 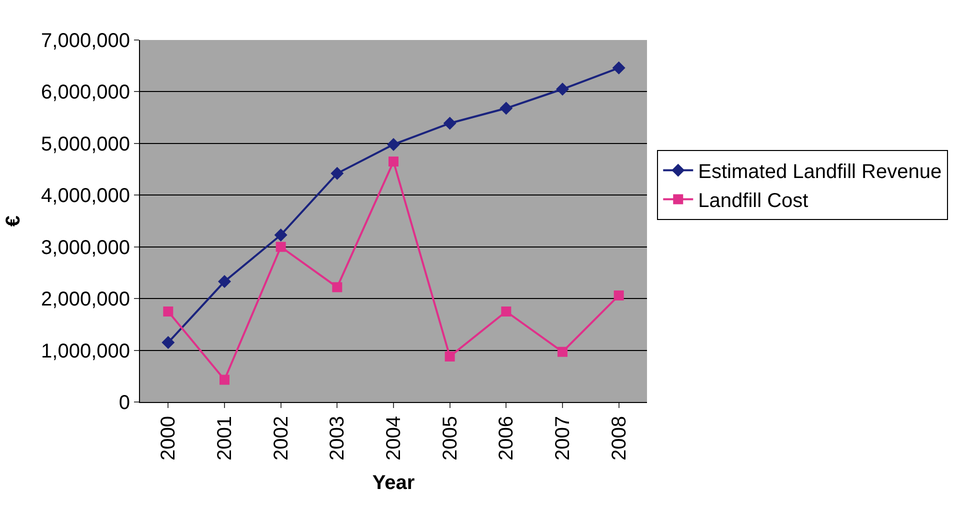 I want to click on y-tick-label: 6,000,000, so click(x=85, y=93).